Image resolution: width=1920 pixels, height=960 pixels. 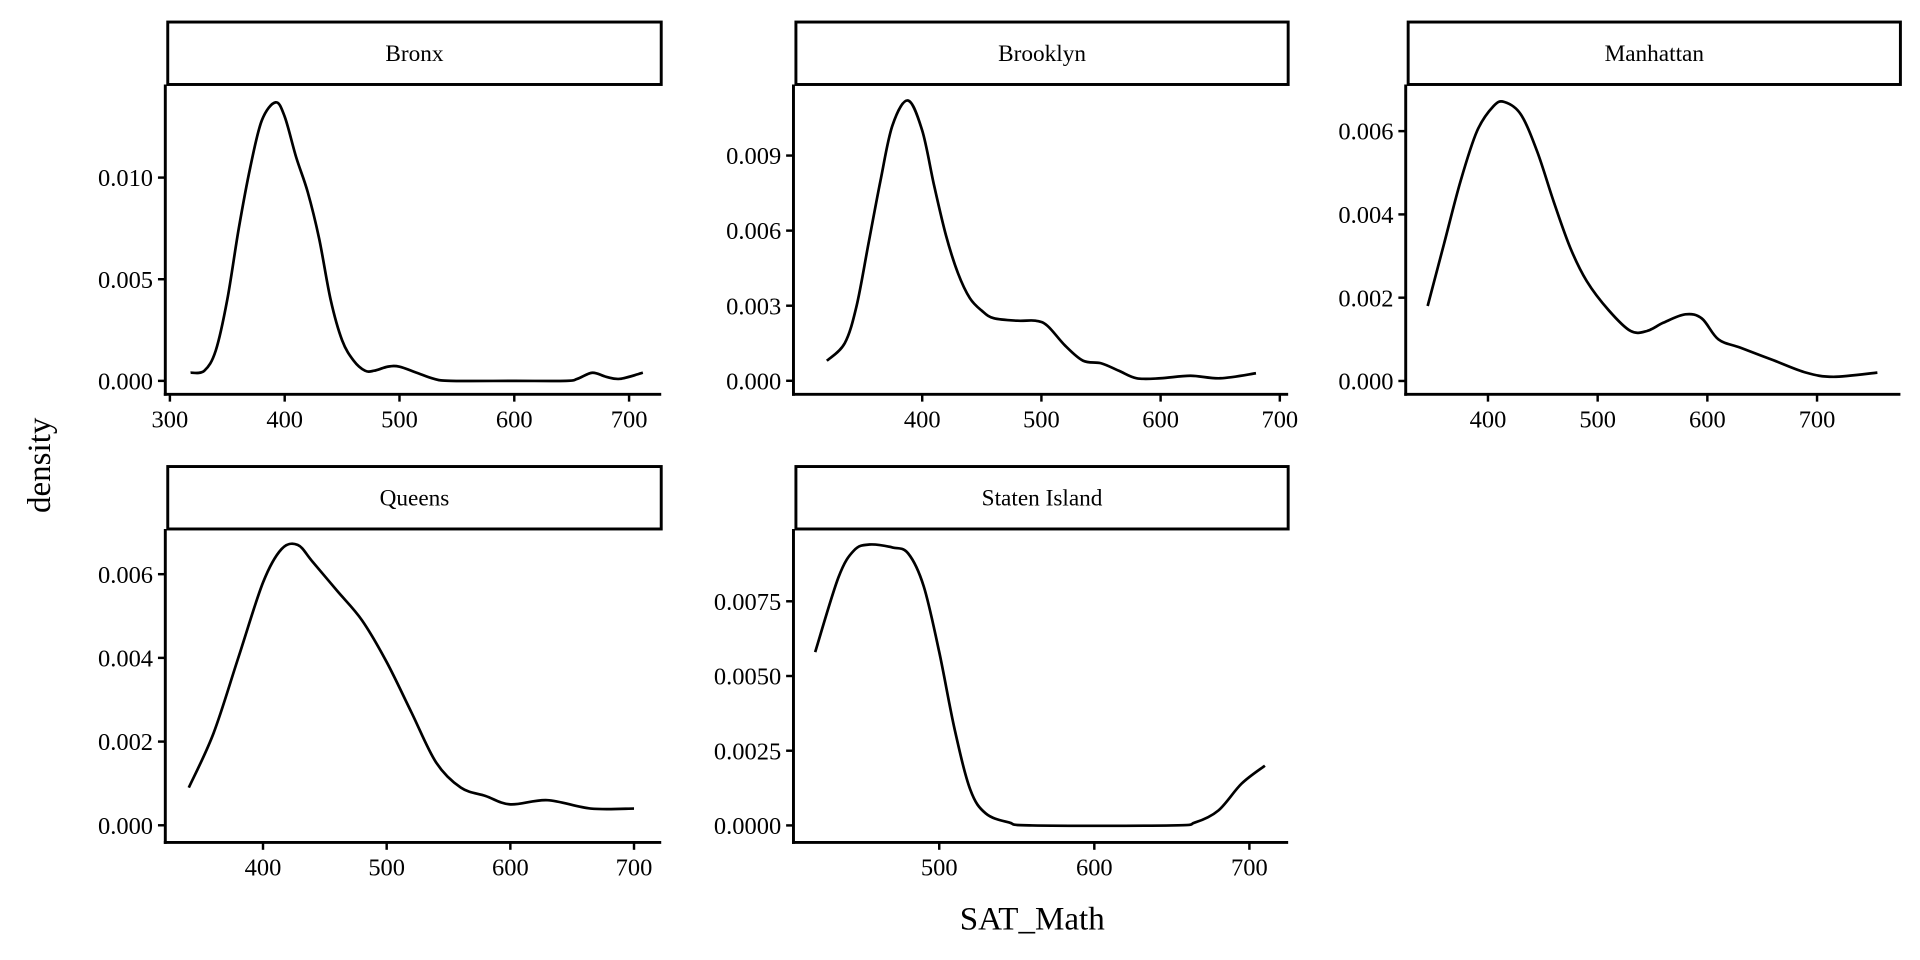 What do you see at coordinates (125, 280) in the screenshot?
I see `y-tick-label: 0.005` at bounding box center [125, 280].